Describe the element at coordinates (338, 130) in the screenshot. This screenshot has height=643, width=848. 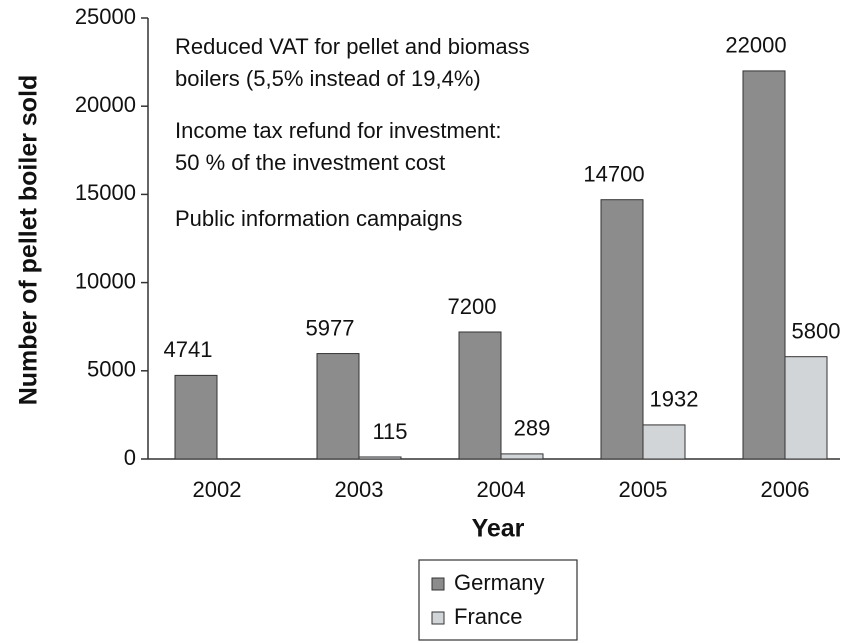
I see `annotation: Income tax refund for investment:` at that location.